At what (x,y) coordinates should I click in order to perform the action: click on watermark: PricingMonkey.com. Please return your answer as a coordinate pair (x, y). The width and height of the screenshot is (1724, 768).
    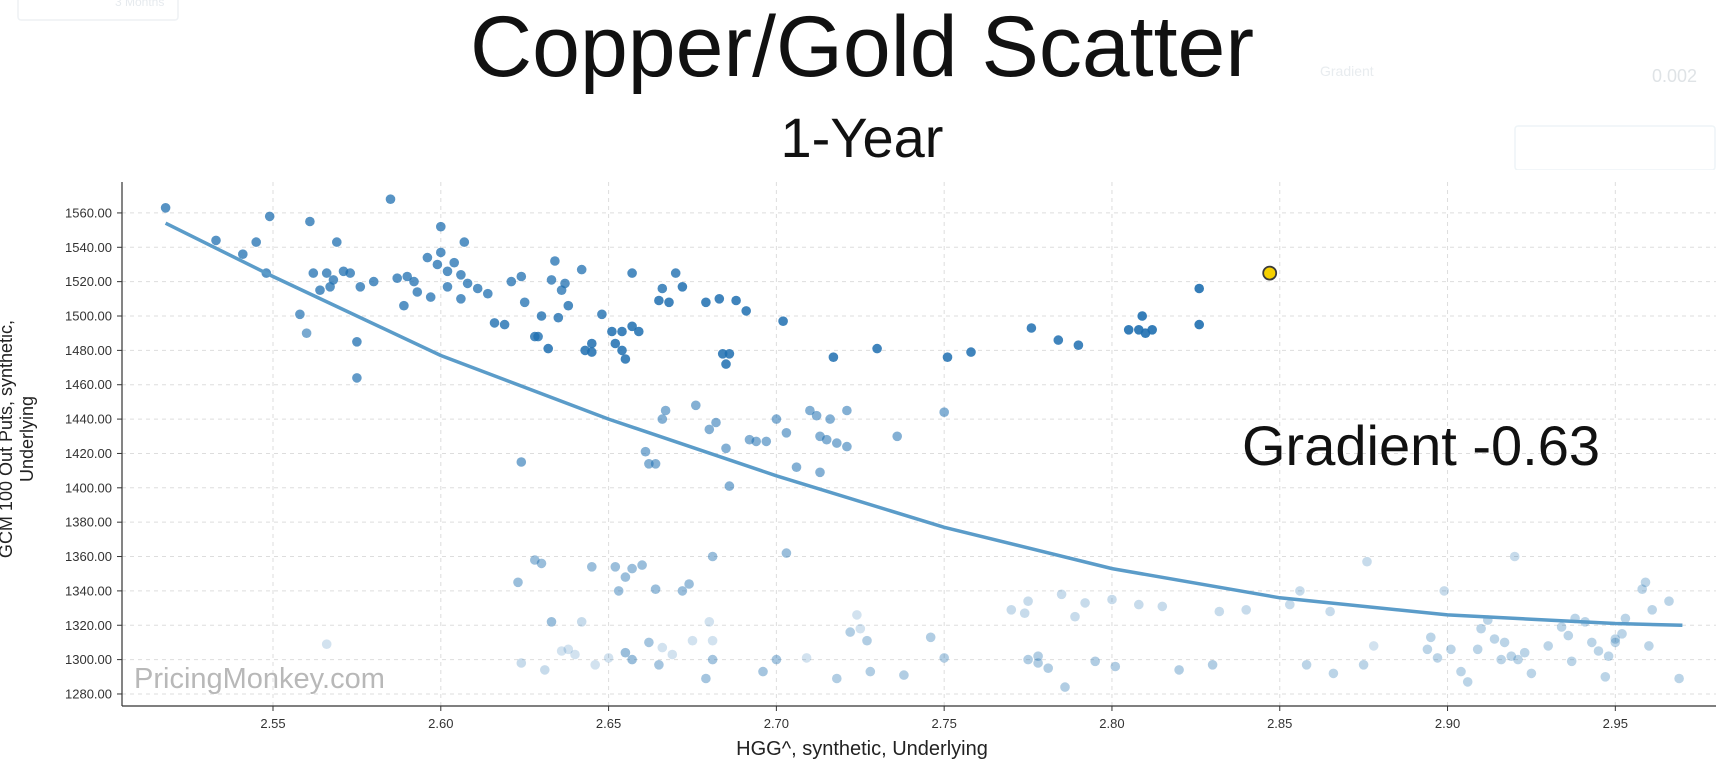
    Looking at the image, I should click on (259, 679).